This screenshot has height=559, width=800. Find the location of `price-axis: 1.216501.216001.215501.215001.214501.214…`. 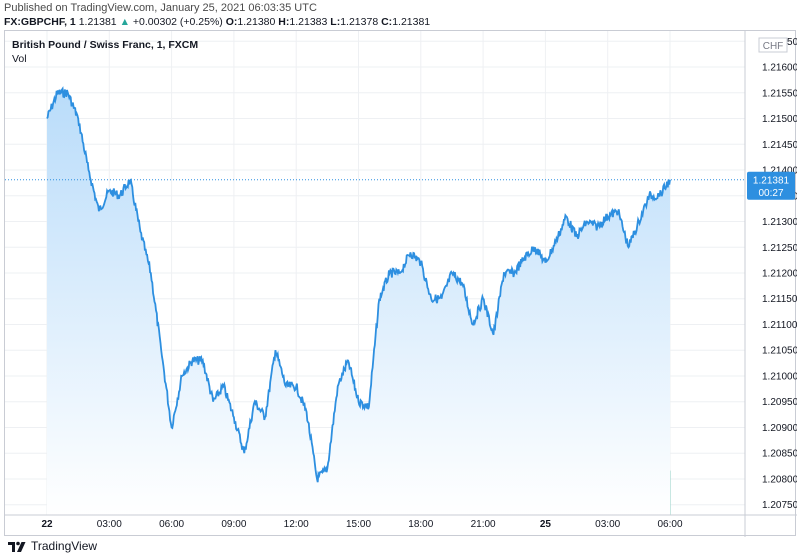

price-axis: 1.216501.216001.215501.215001.214501.214… is located at coordinates (779, 274).